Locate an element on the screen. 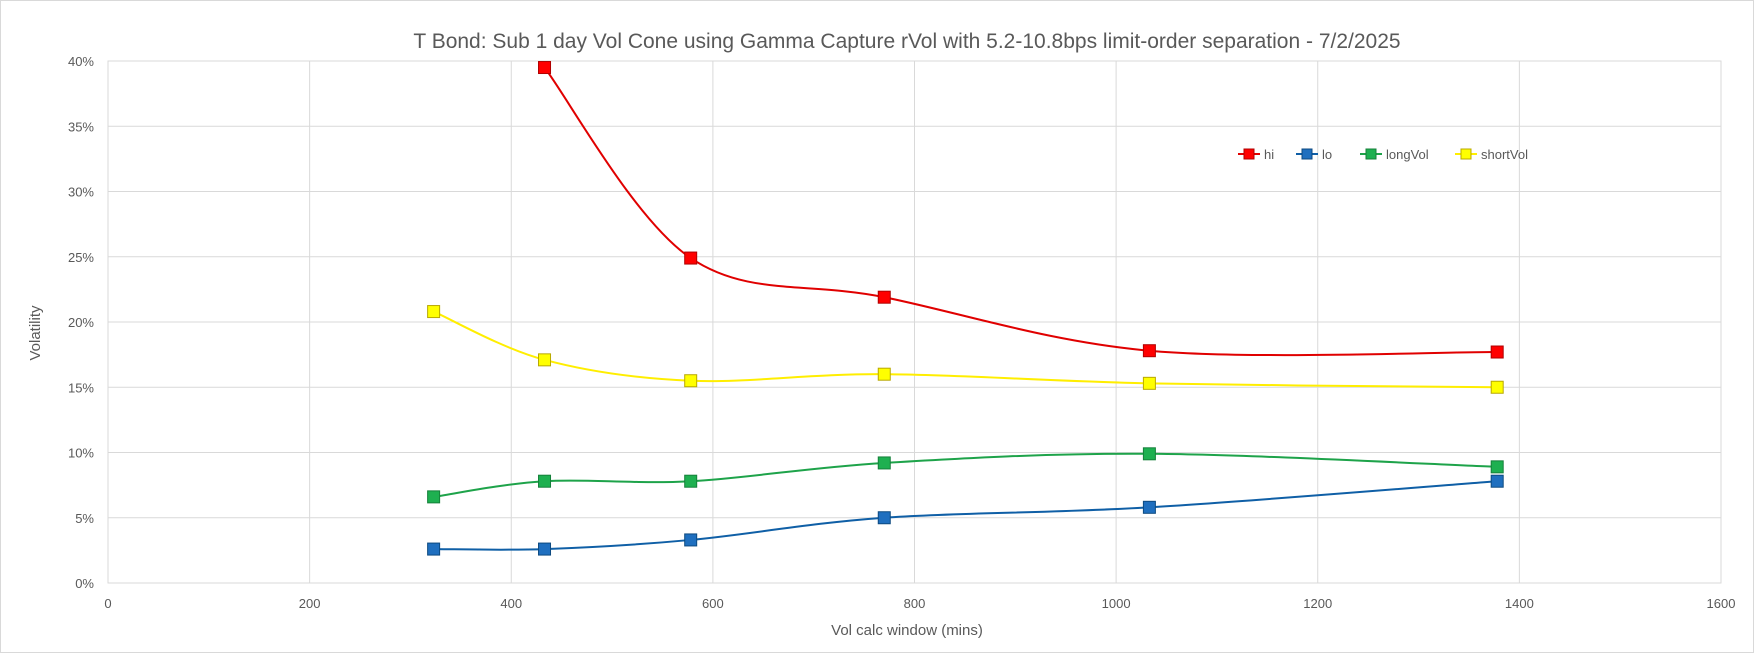 The width and height of the screenshot is (1754, 653). x-tick-label: 1400 is located at coordinates (1519, 603).